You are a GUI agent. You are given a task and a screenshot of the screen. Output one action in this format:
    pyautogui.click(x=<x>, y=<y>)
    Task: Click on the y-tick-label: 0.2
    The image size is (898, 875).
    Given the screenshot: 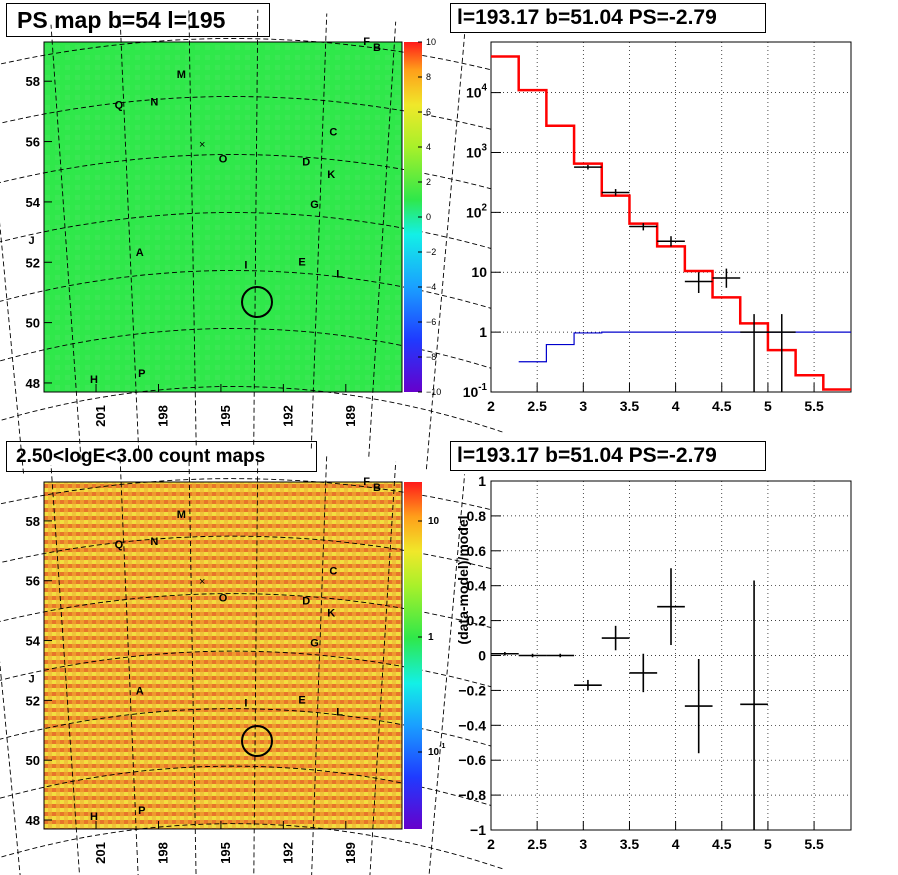 What is the action you would take?
    pyautogui.click(x=477, y=621)
    